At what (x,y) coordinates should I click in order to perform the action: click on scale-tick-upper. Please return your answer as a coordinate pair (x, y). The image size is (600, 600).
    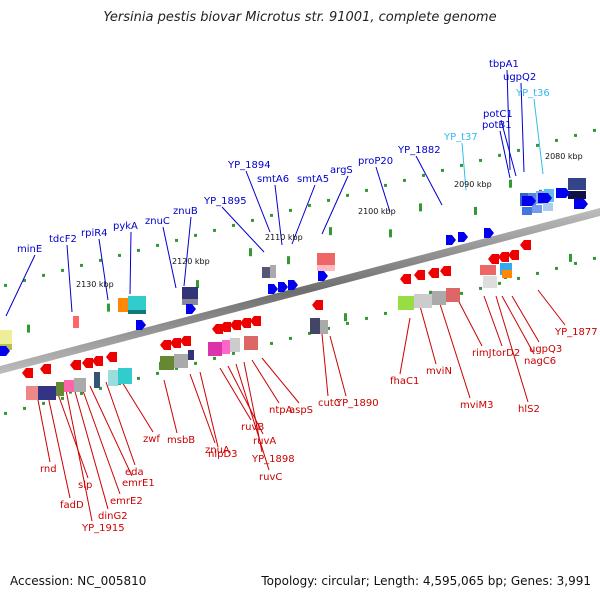
    Looking at the image, I should click on (390, 233).